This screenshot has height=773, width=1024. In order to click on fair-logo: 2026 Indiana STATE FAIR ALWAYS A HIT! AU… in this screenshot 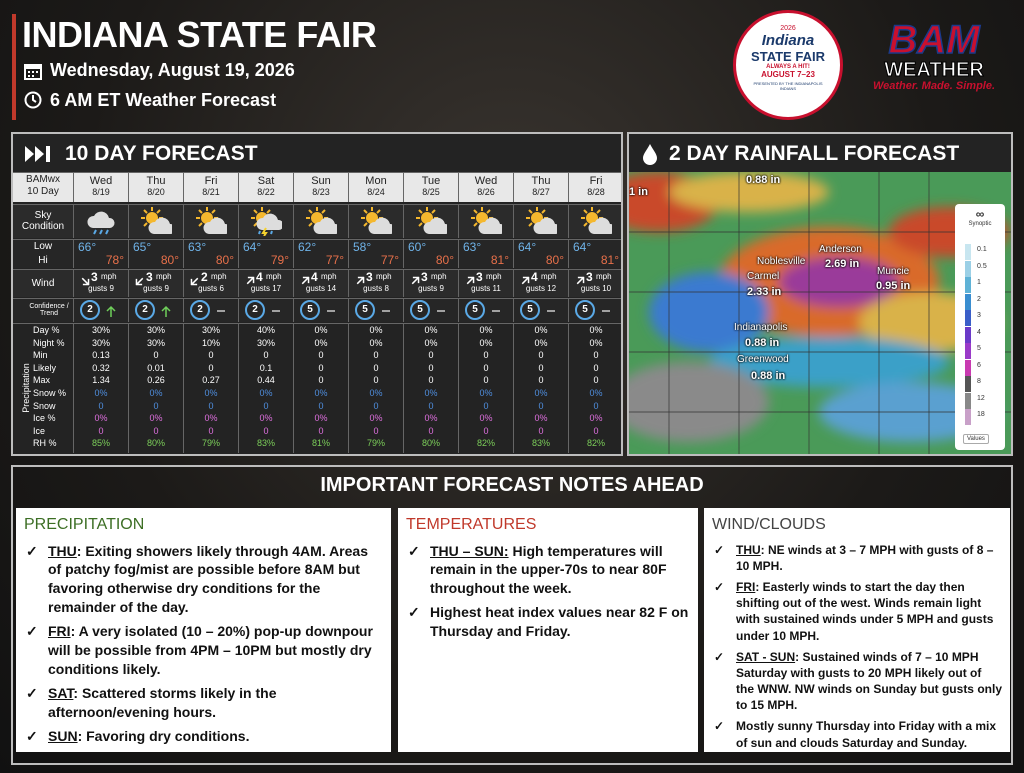, I will do `click(788, 65)`.